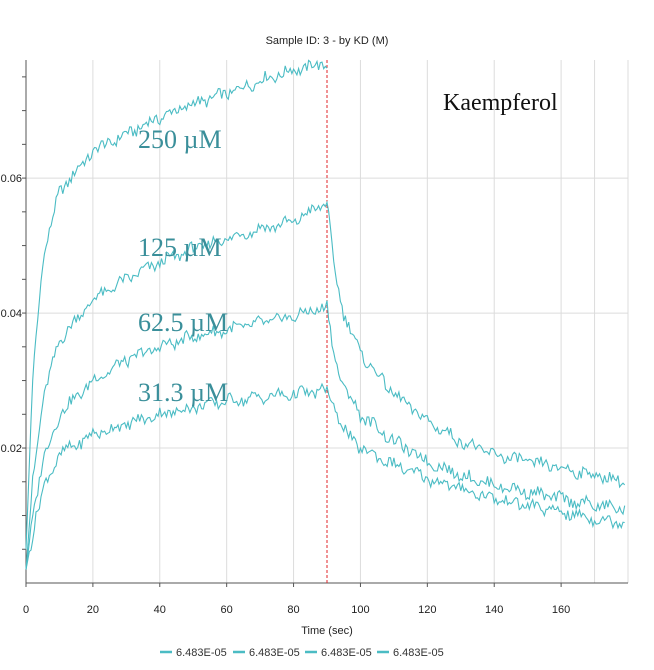 The image size is (654, 670). Describe the element at coordinates (11, 179) in the screenshot. I see `y-tick-label-0.06: 0.06` at that location.